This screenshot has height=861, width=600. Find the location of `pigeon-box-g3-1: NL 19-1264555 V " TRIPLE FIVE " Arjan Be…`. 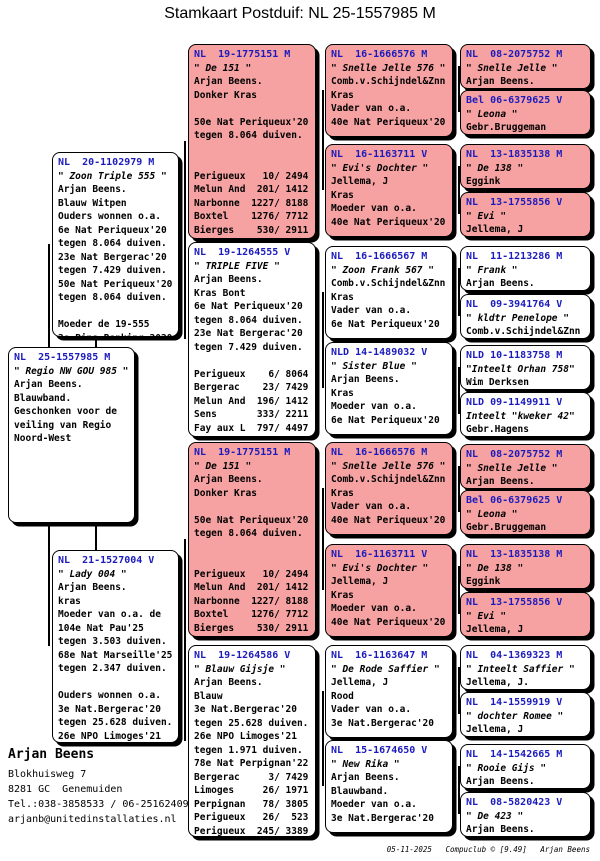

pigeon-box-g3-1: NL 19-1264555 V " TRIPLE FIVE " Arjan Be… is located at coordinates (252, 339).